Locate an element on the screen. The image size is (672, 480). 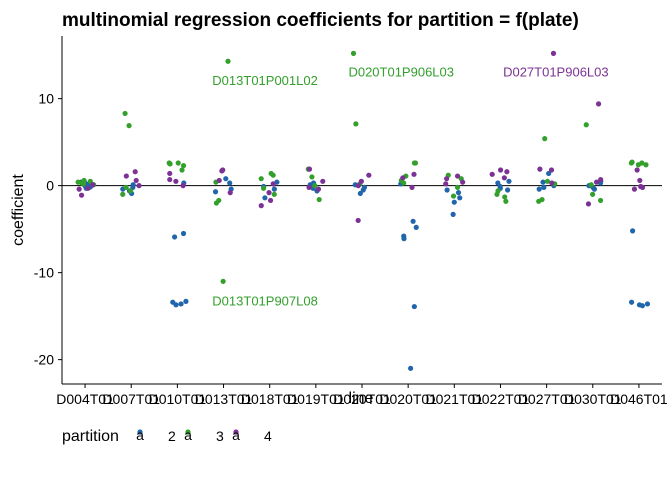
x-tick-label: D021T01 is located at coordinates (455, 399).